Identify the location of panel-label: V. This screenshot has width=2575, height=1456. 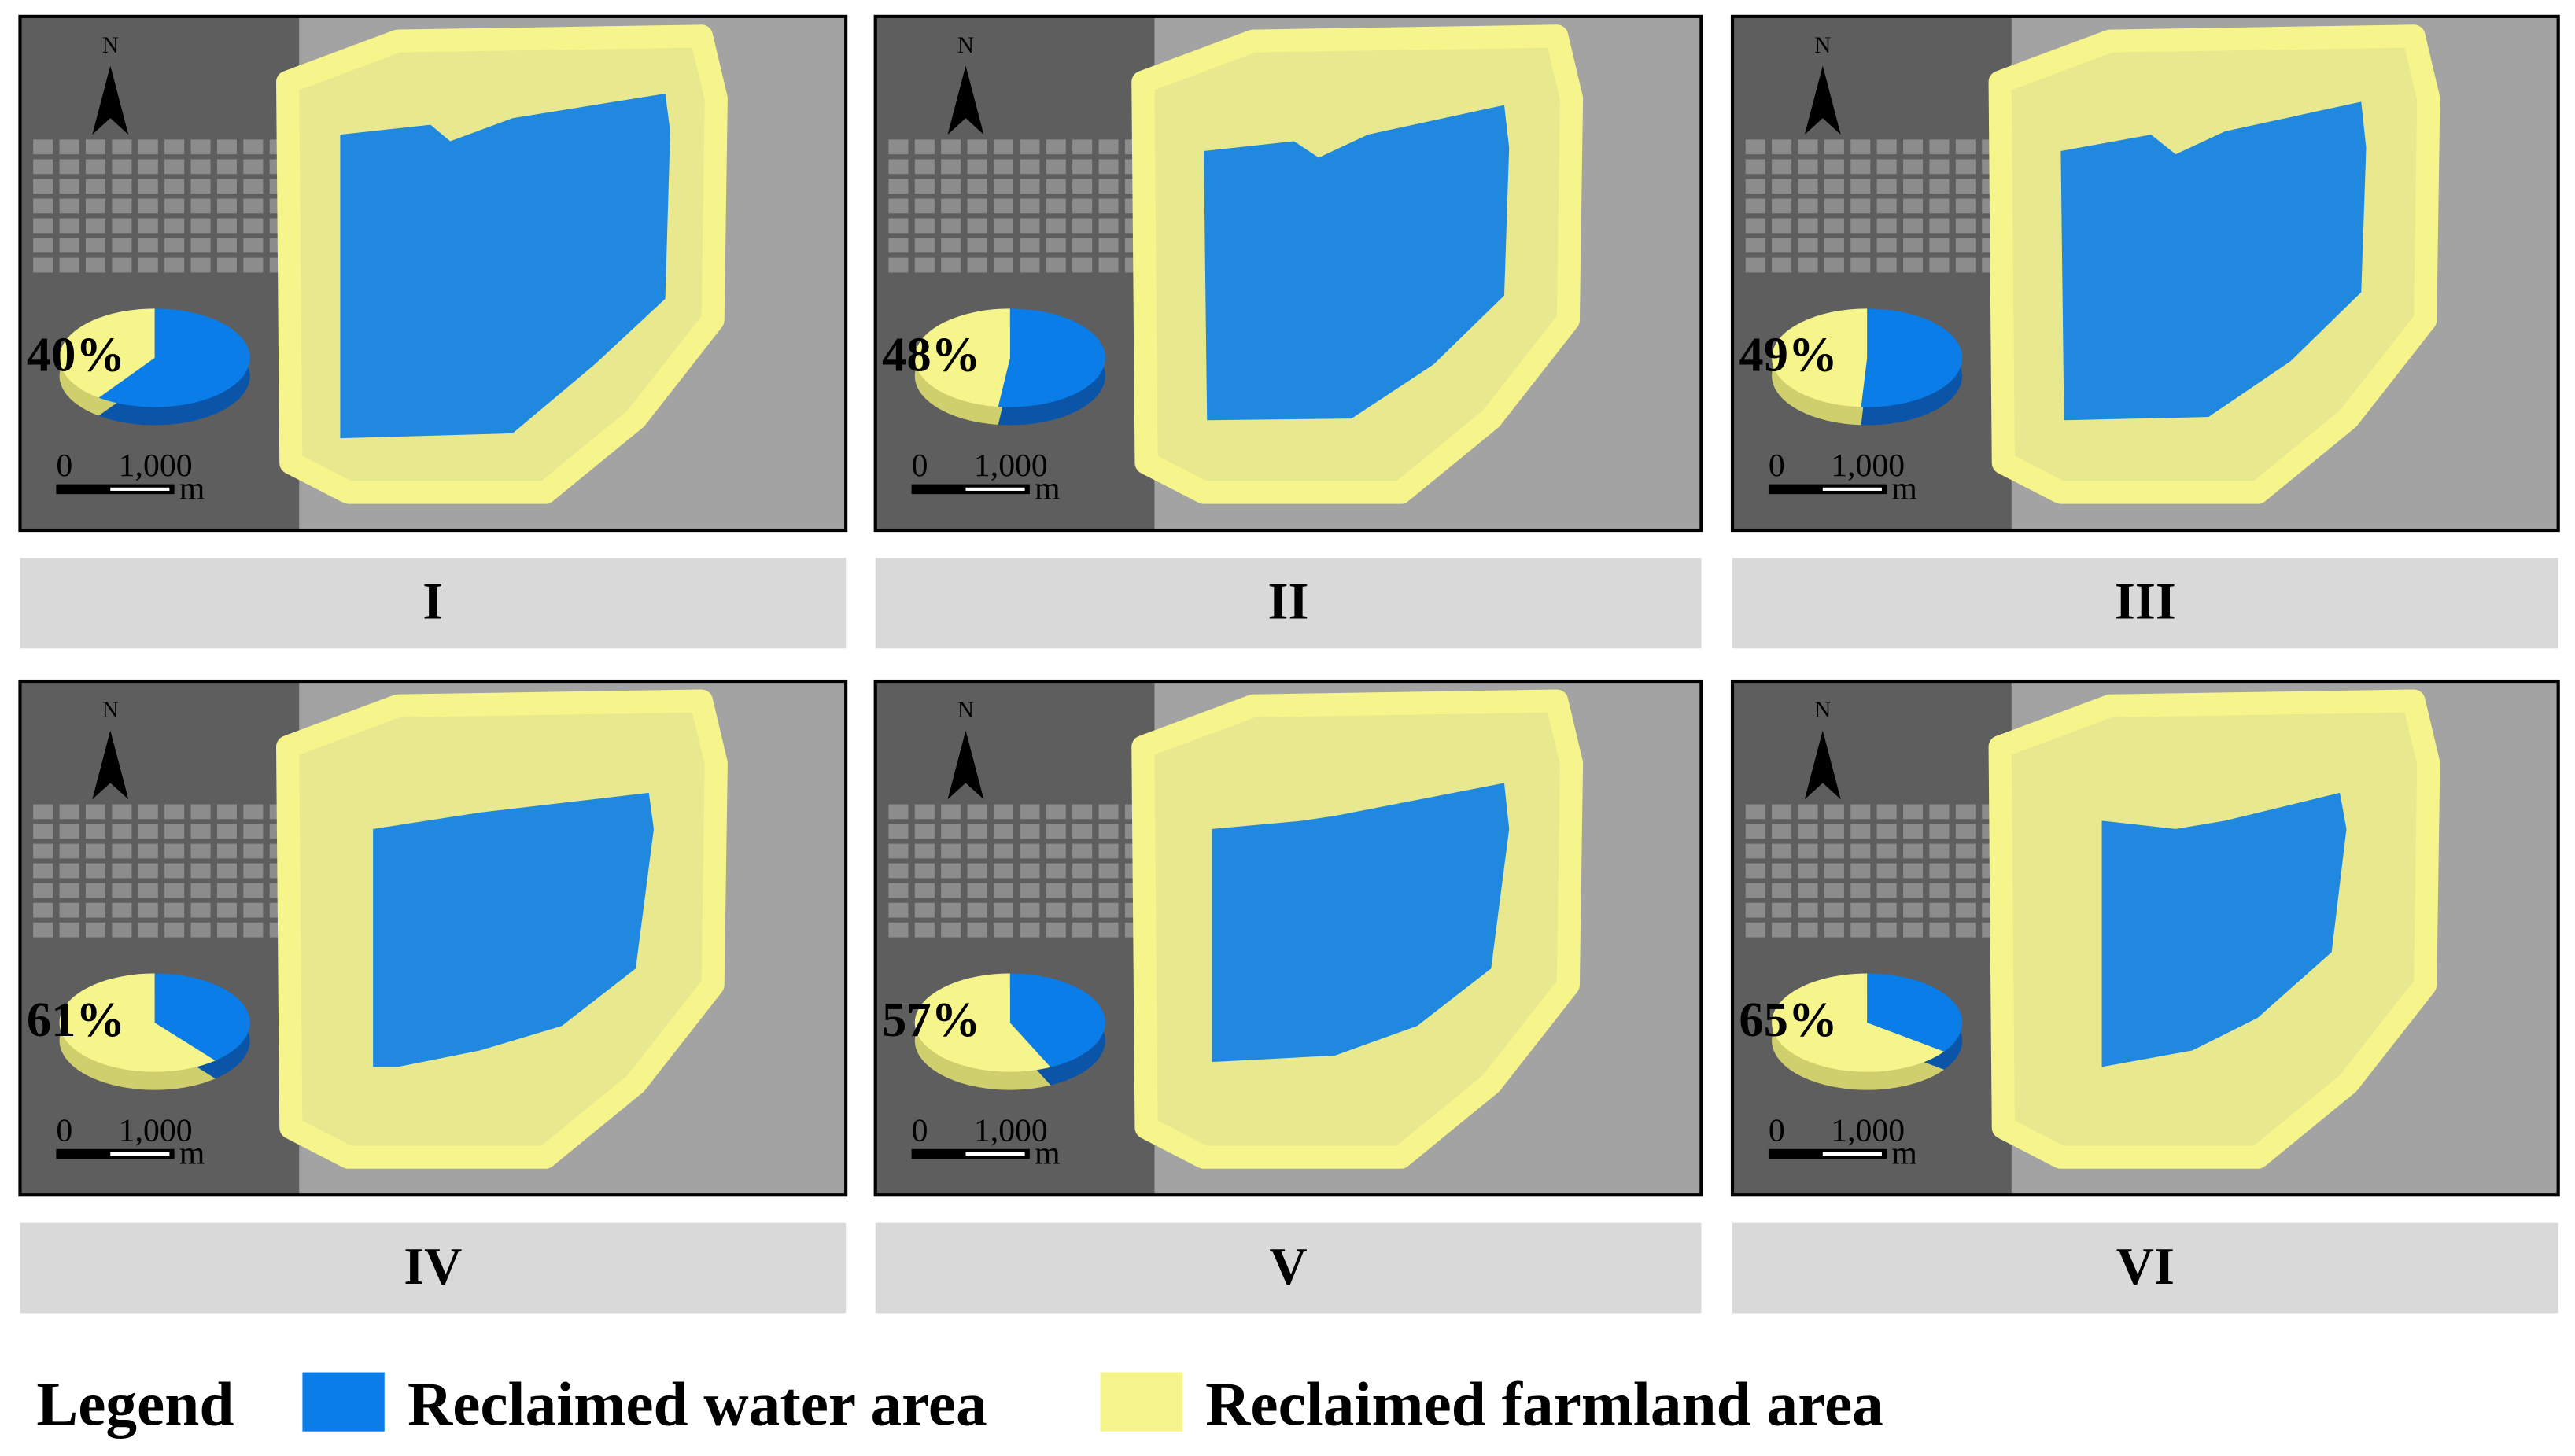
(1288, 1267).